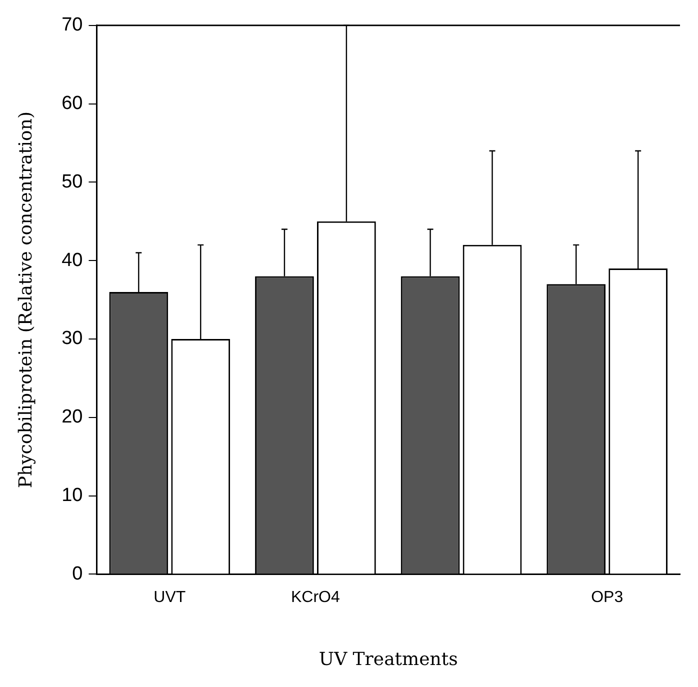  What do you see at coordinates (170, 597) in the screenshot?
I see `x-tick-label: UVT` at bounding box center [170, 597].